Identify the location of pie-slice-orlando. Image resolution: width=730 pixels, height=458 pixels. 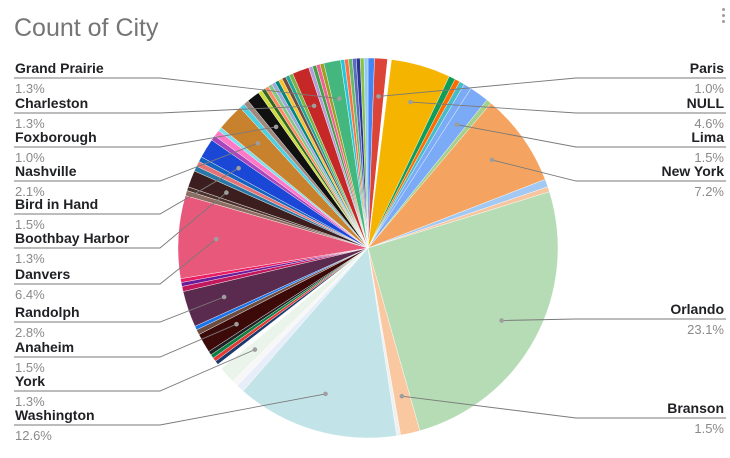
(463, 311).